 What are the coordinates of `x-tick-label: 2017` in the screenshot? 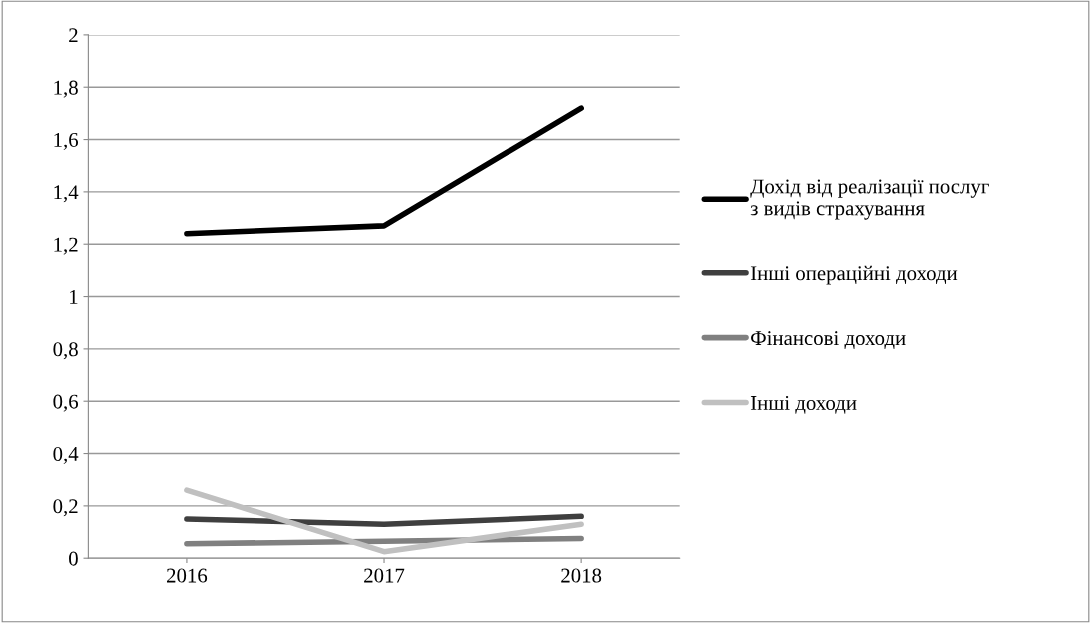 It's located at (384, 575).